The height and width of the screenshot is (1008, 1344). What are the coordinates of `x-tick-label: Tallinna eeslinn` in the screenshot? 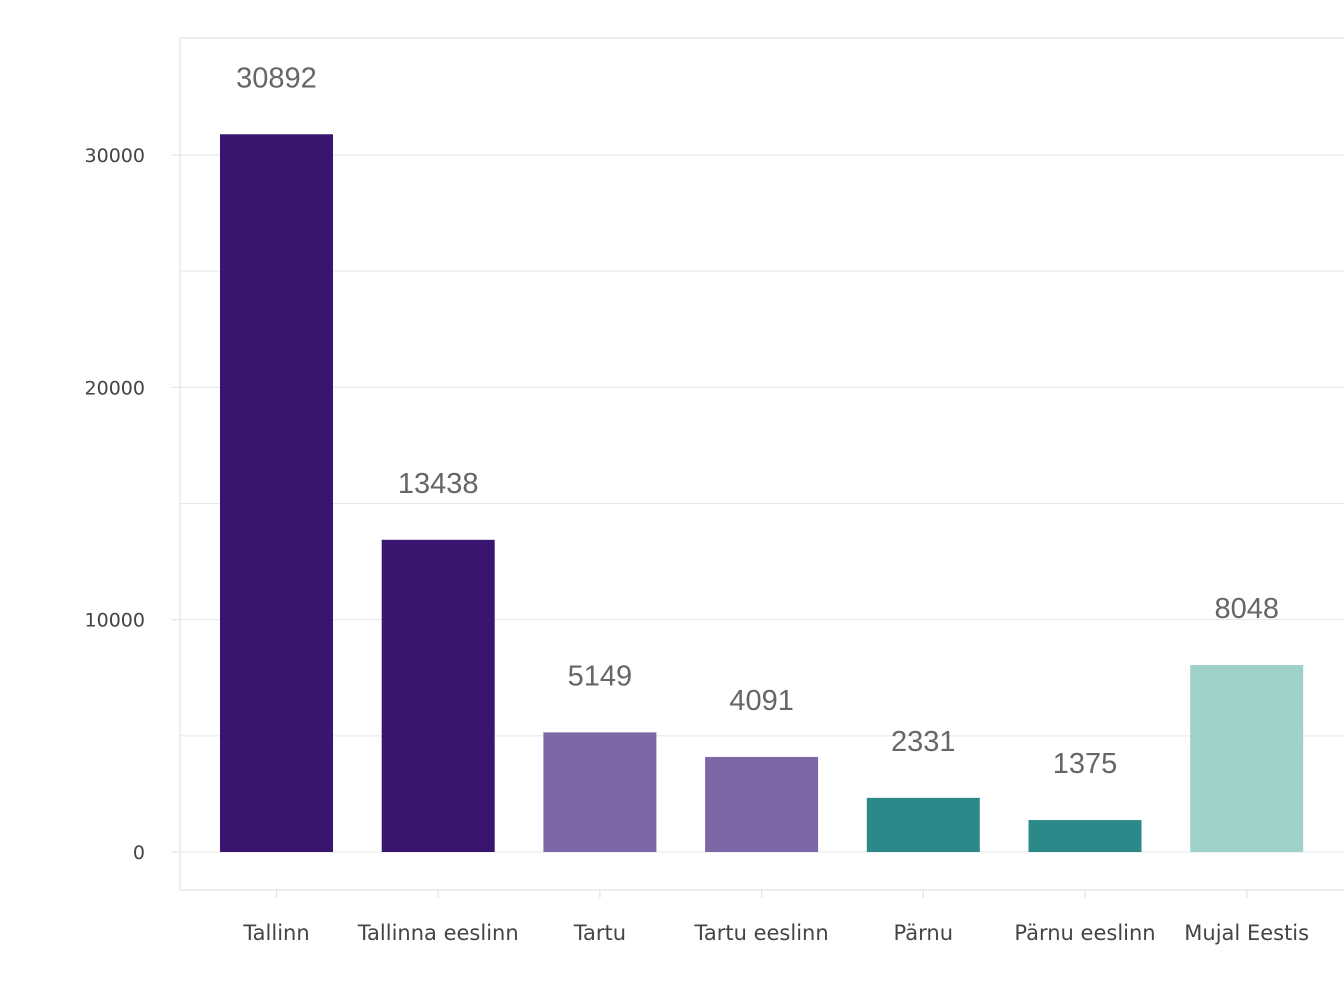 It's located at (438, 933).